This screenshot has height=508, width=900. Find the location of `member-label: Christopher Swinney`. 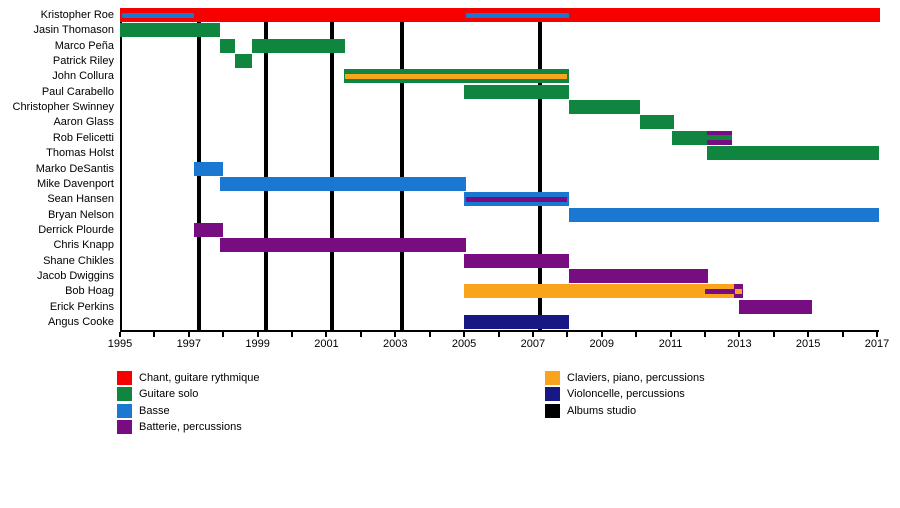

member-label: Christopher Swinney is located at coordinates (63, 107).